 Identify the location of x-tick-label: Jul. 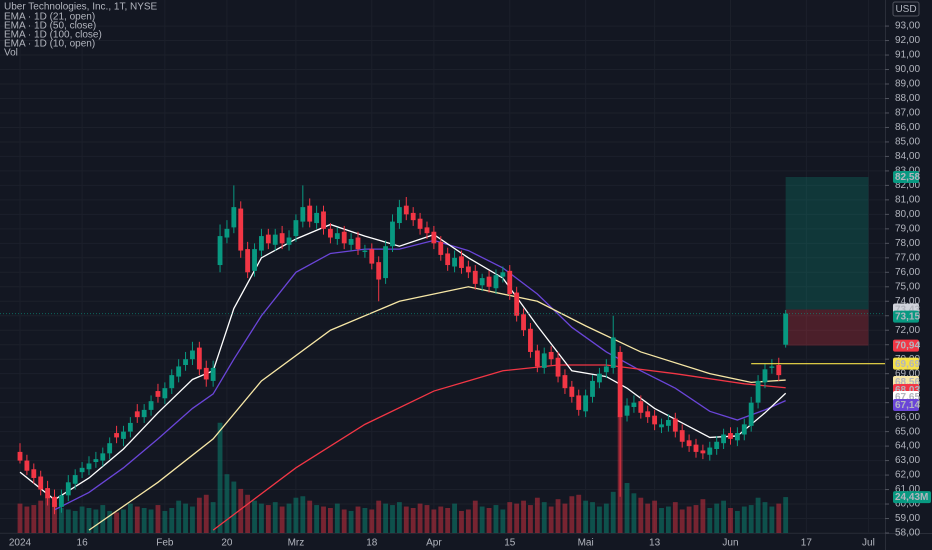
(868, 543).